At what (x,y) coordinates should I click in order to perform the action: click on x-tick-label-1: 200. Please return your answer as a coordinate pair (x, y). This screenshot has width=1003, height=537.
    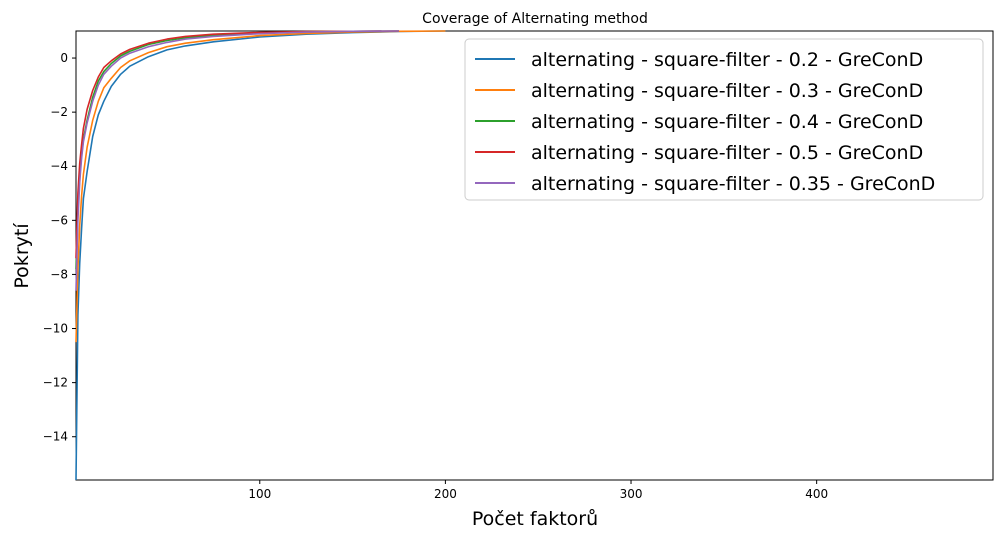
    Looking at the image, I should click on (445, 494).